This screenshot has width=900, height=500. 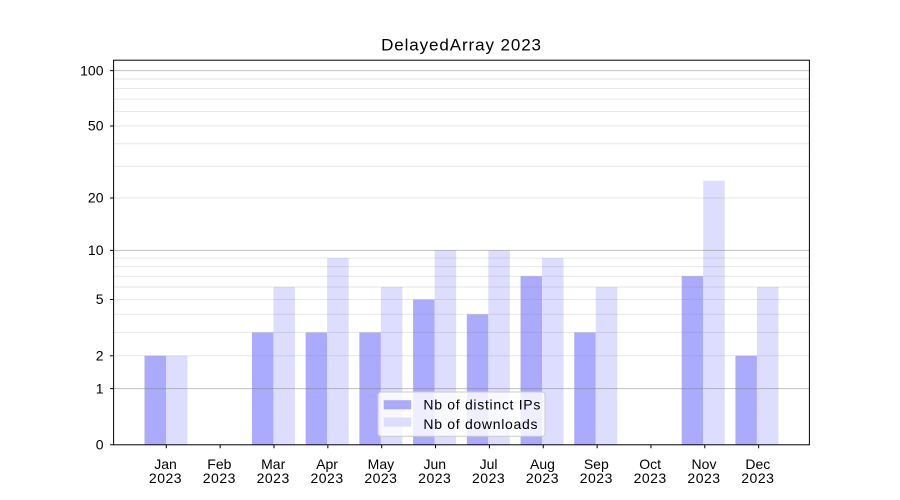 I want to click on svg-text: 5, so click(x=100, y=299).